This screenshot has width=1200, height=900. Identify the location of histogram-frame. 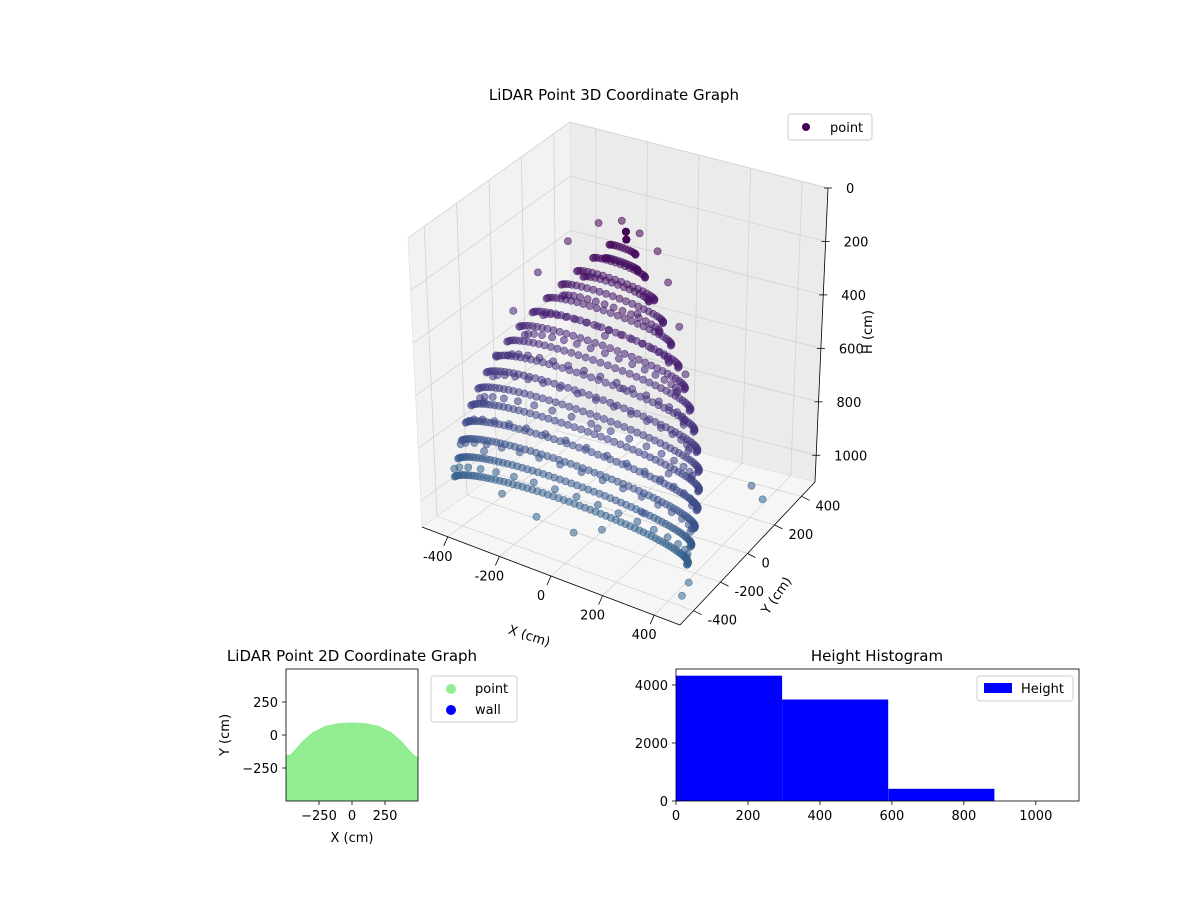
(877, 735).